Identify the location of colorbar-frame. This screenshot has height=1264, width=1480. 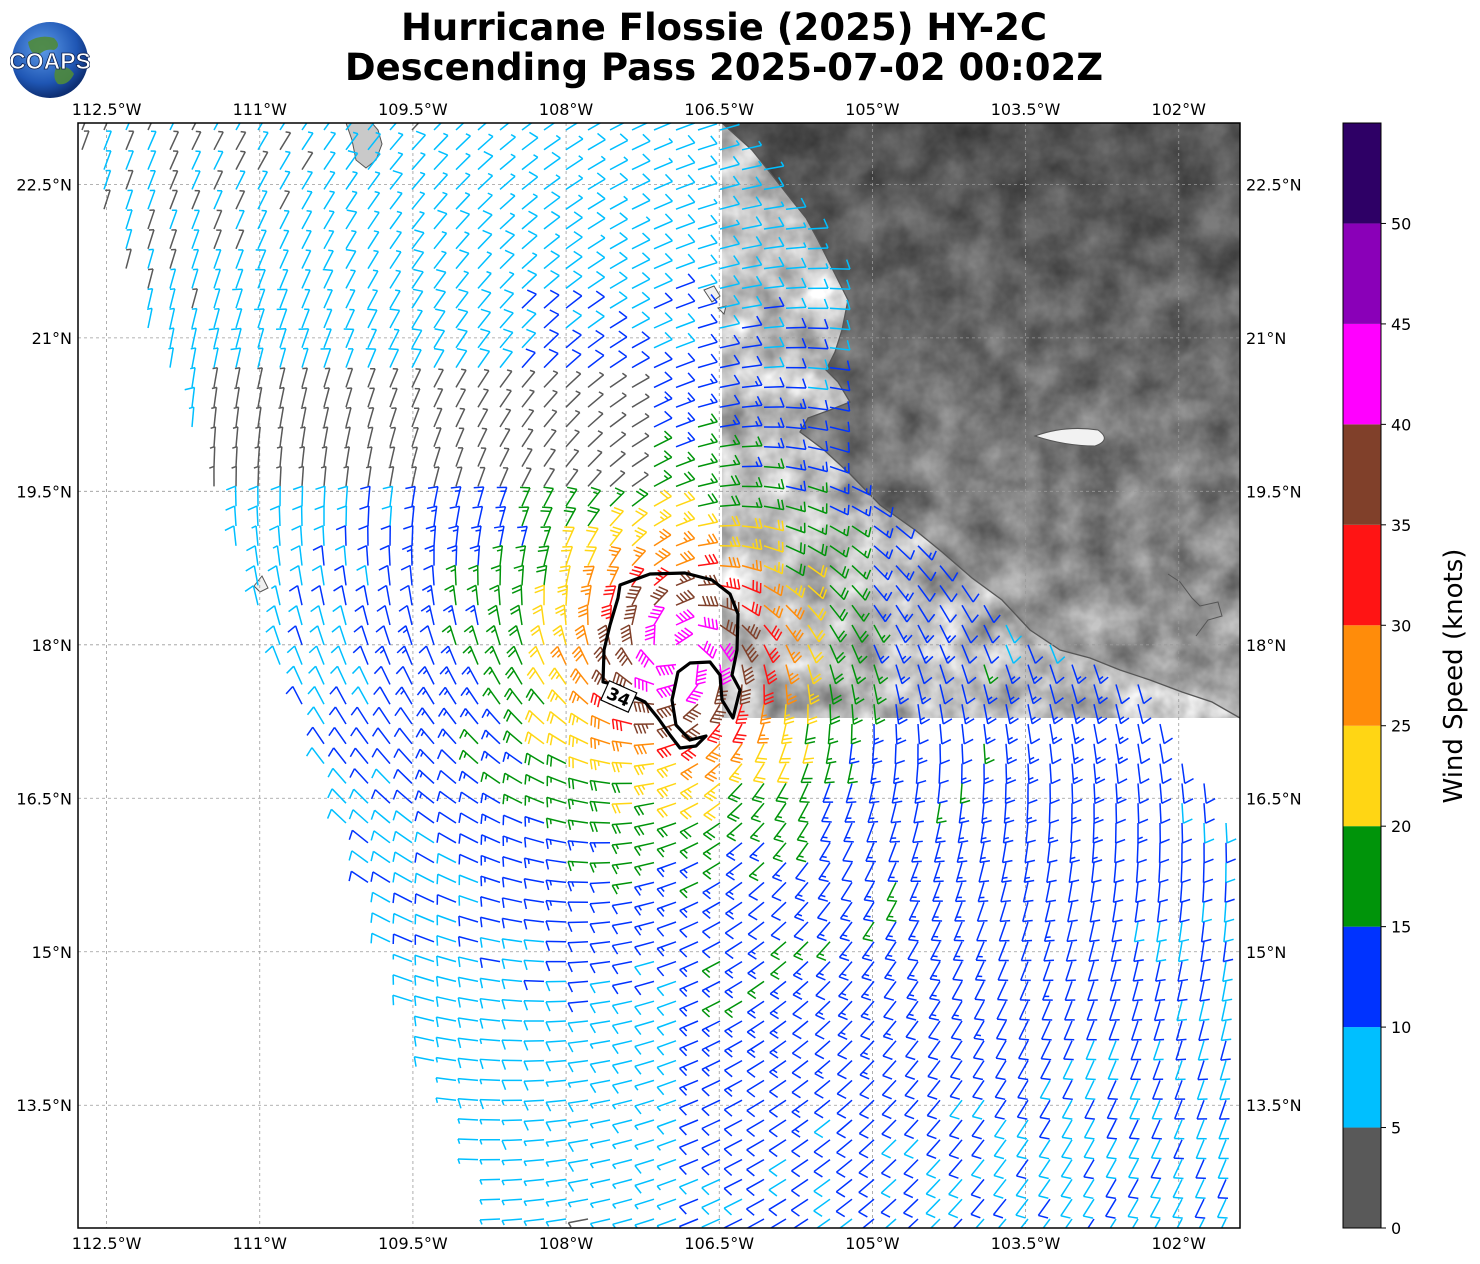
(1362, 675).